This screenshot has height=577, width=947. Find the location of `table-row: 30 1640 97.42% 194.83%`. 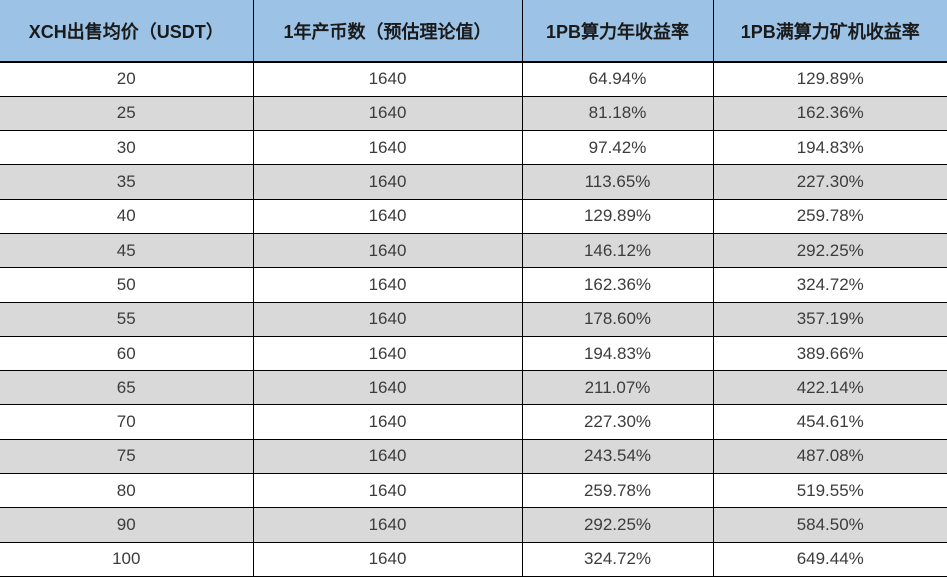

table-row: 30 1640 97.42% 194.83% is located at coordinates (473, 148).